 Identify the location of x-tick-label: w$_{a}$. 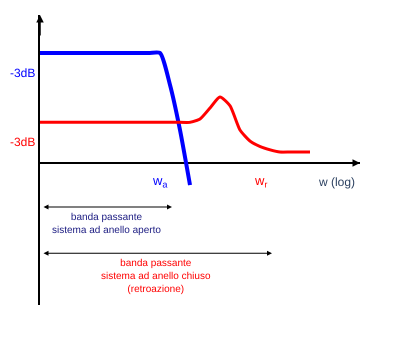
(160, 181).